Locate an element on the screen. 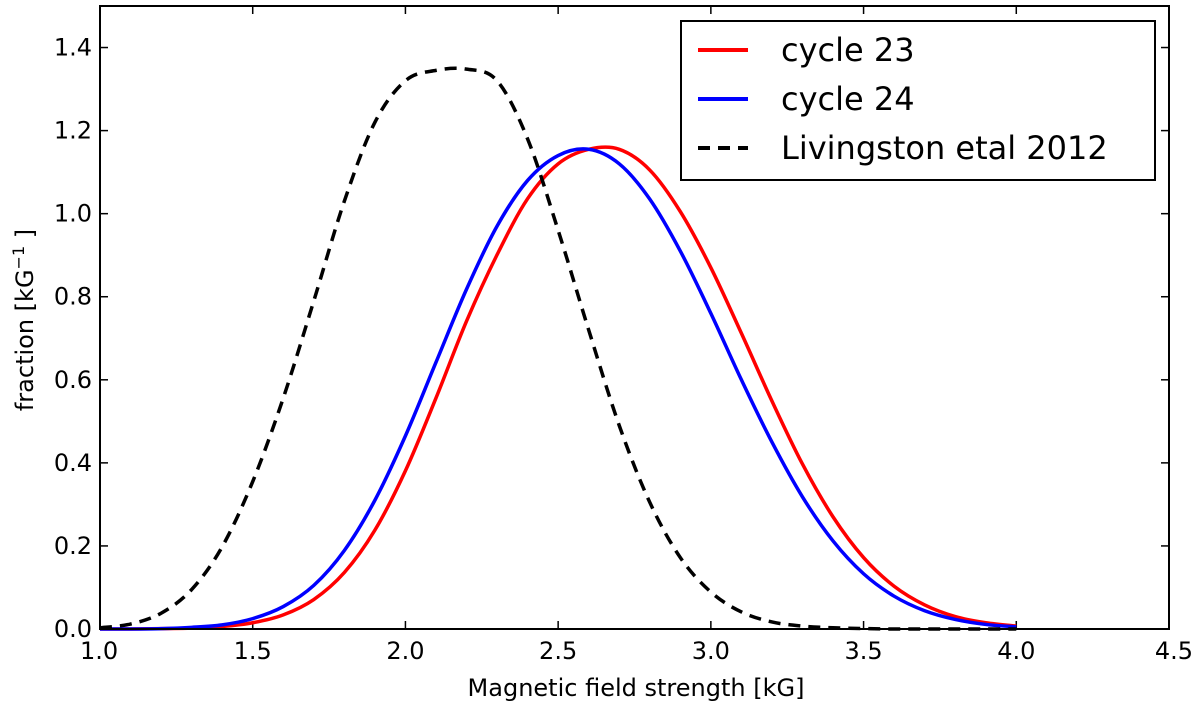 The image size is (1200, 707). y-axis-title: fraction [kG−1 ] is located at coordinates (24, 320).